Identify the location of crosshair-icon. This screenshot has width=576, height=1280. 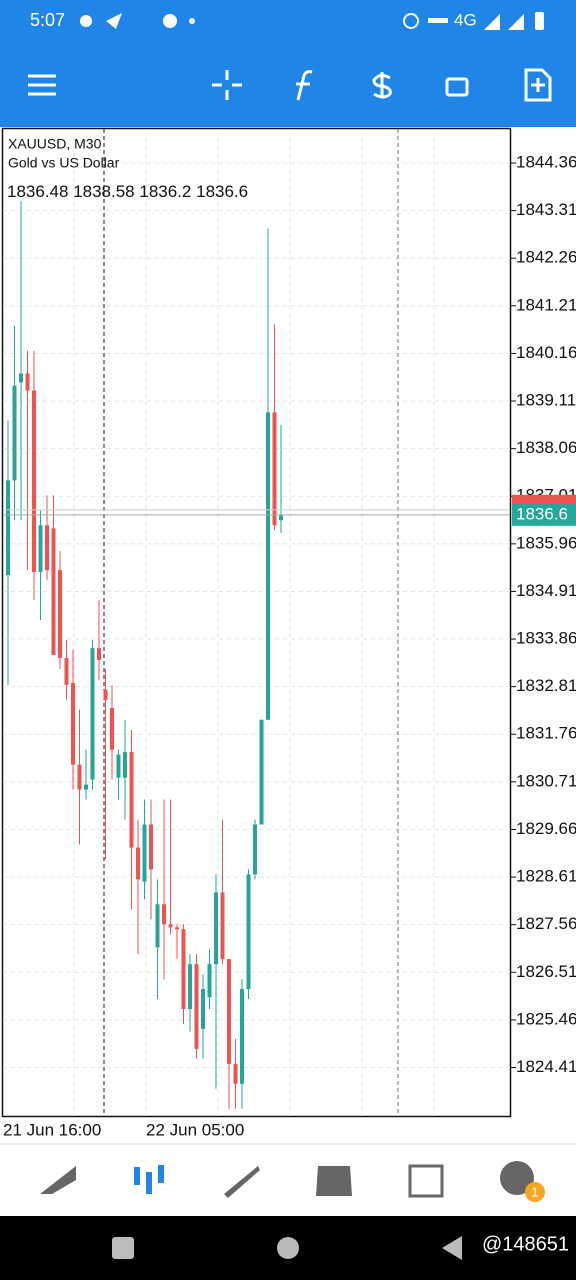
(227, 85).